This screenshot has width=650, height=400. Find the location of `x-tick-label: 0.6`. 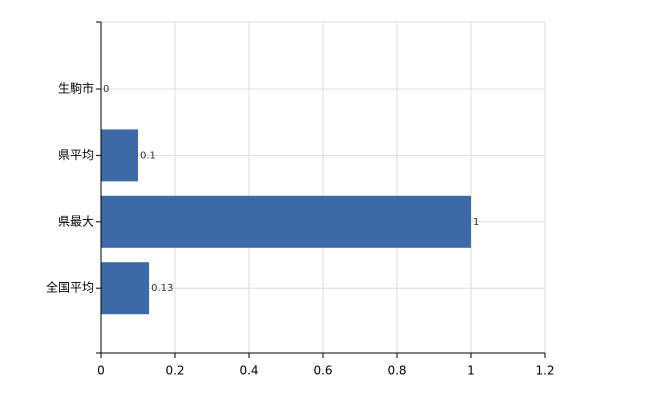

x-tick-label: 0.6 is located at coordinates (322, 371).